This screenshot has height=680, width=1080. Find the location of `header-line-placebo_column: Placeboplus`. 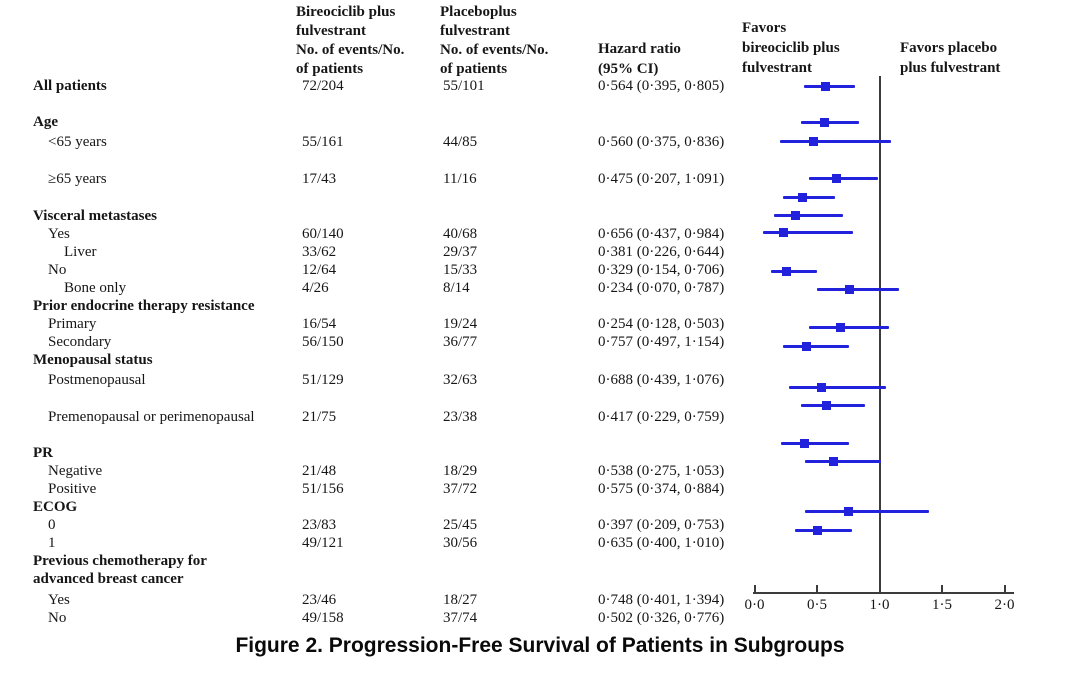

header-line-placebo_column: Placeboplus is located at coordinates (478, 12).